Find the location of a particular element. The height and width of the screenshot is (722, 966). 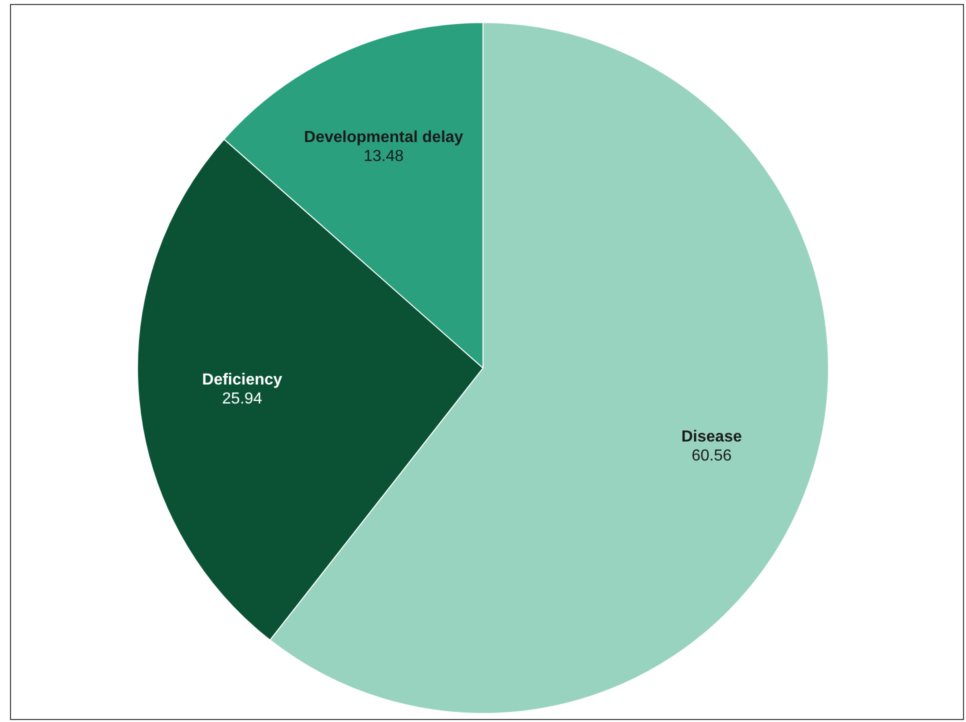

slice-label: Developmental delay is located at coordinates (384, 137).